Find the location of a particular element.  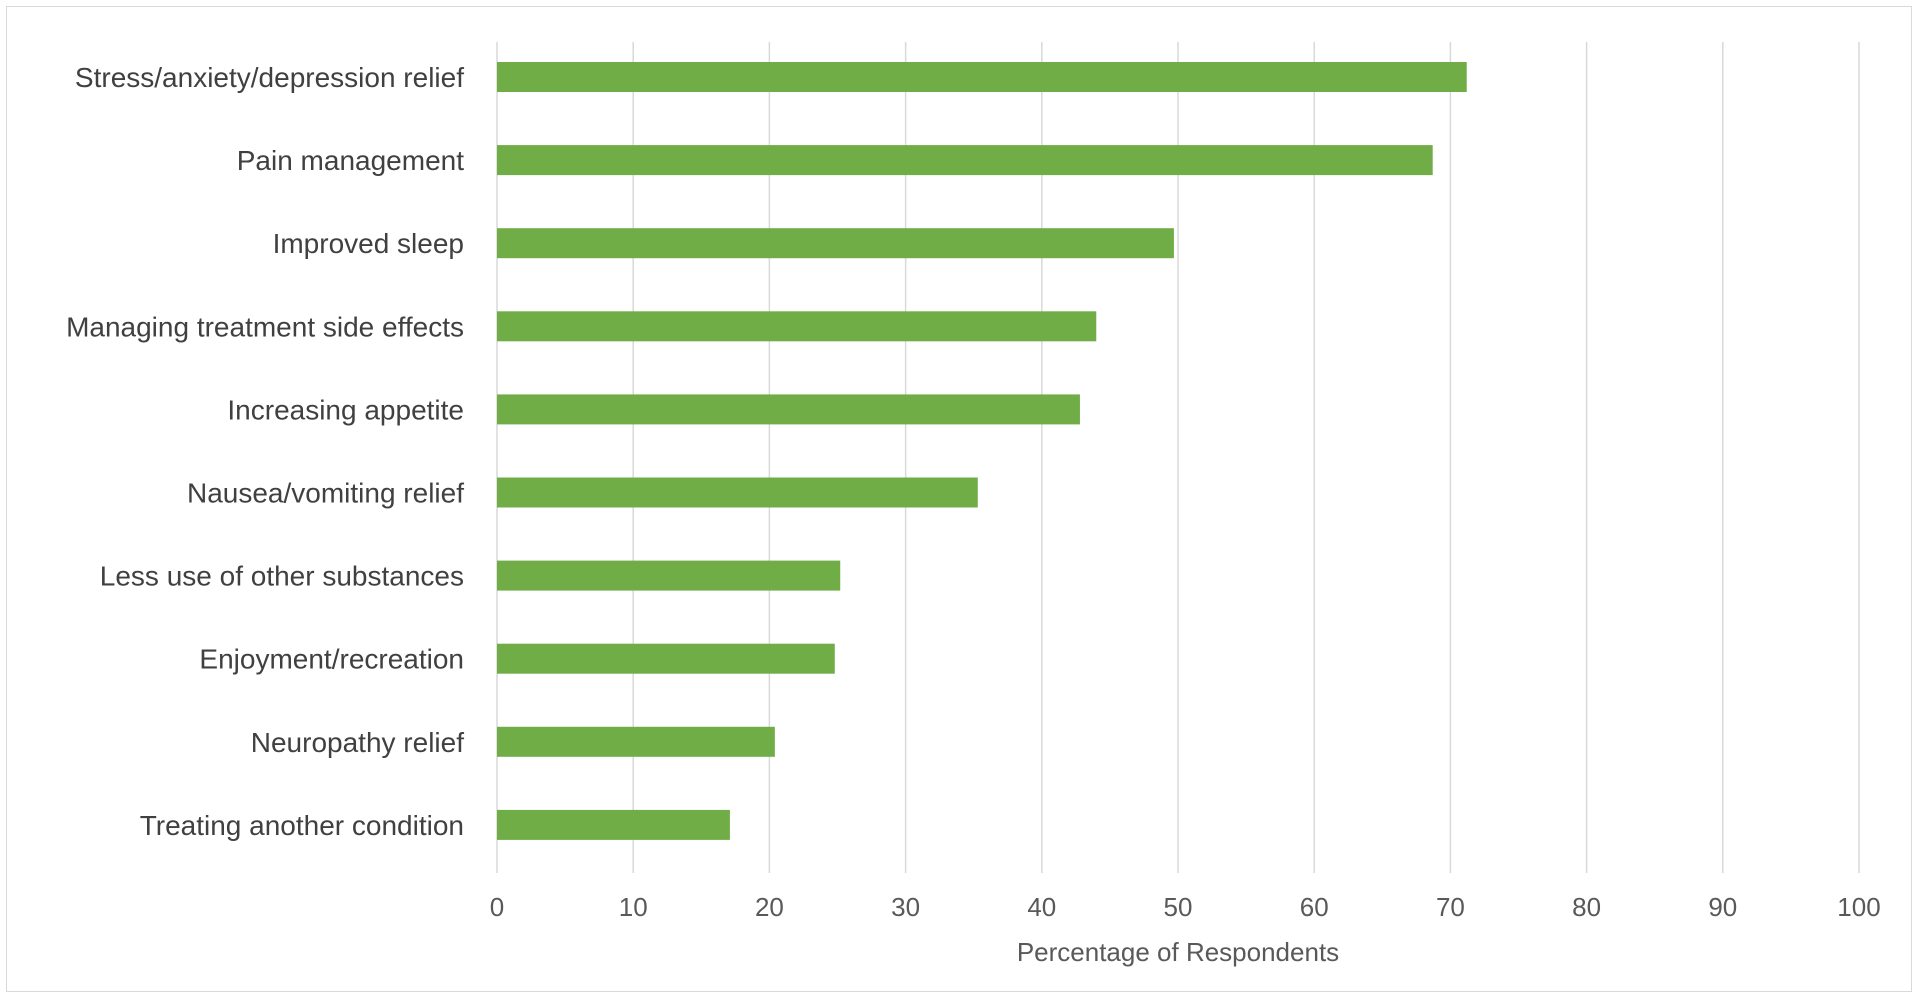

x-tick-label: 60 is located at coordinates (1314, 907).